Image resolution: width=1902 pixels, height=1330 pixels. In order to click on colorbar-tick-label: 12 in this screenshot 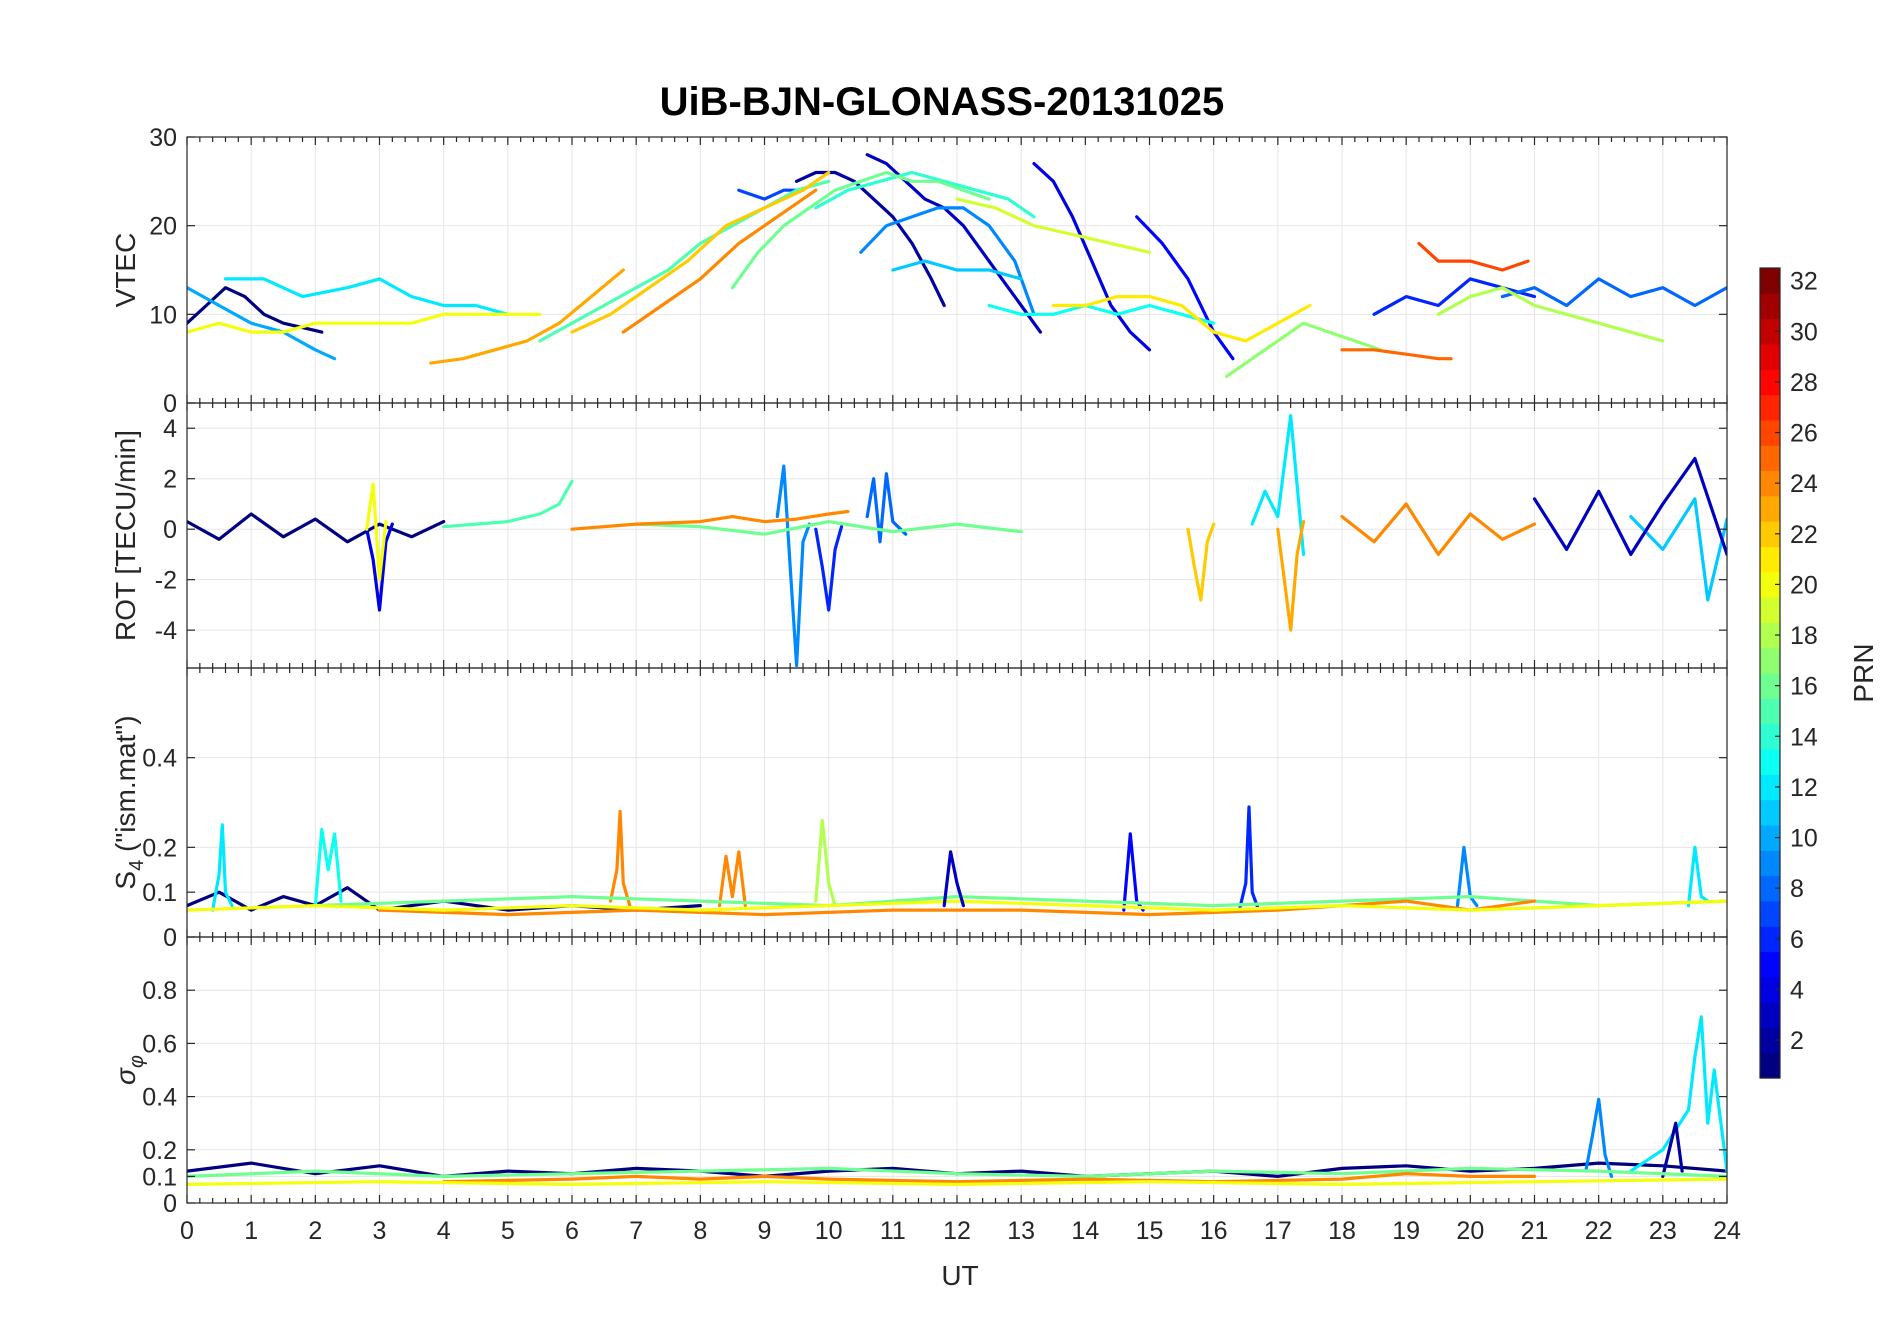, I will do `click(1804, 788)`.